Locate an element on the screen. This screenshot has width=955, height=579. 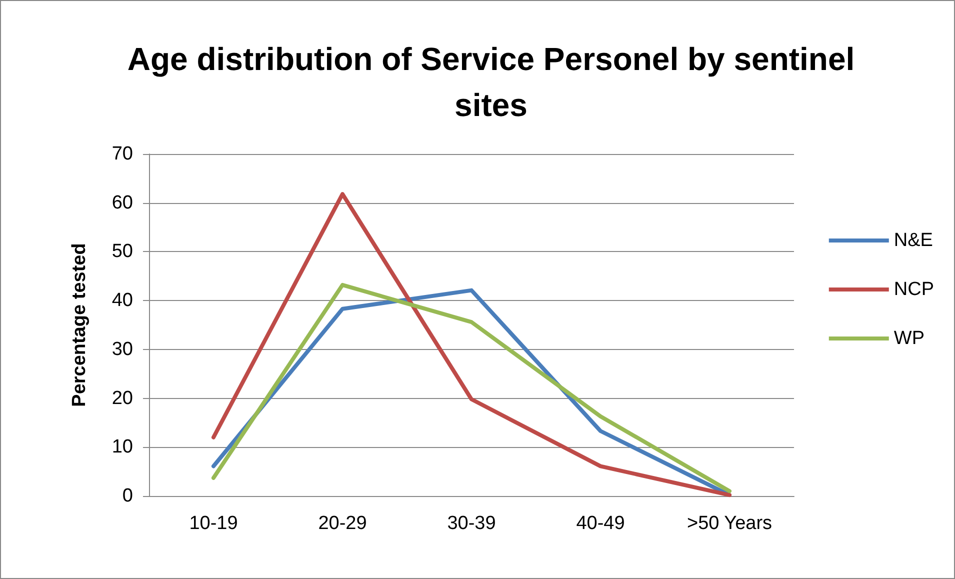
y-tick-label: 20 is located at coordinates (122, 398).